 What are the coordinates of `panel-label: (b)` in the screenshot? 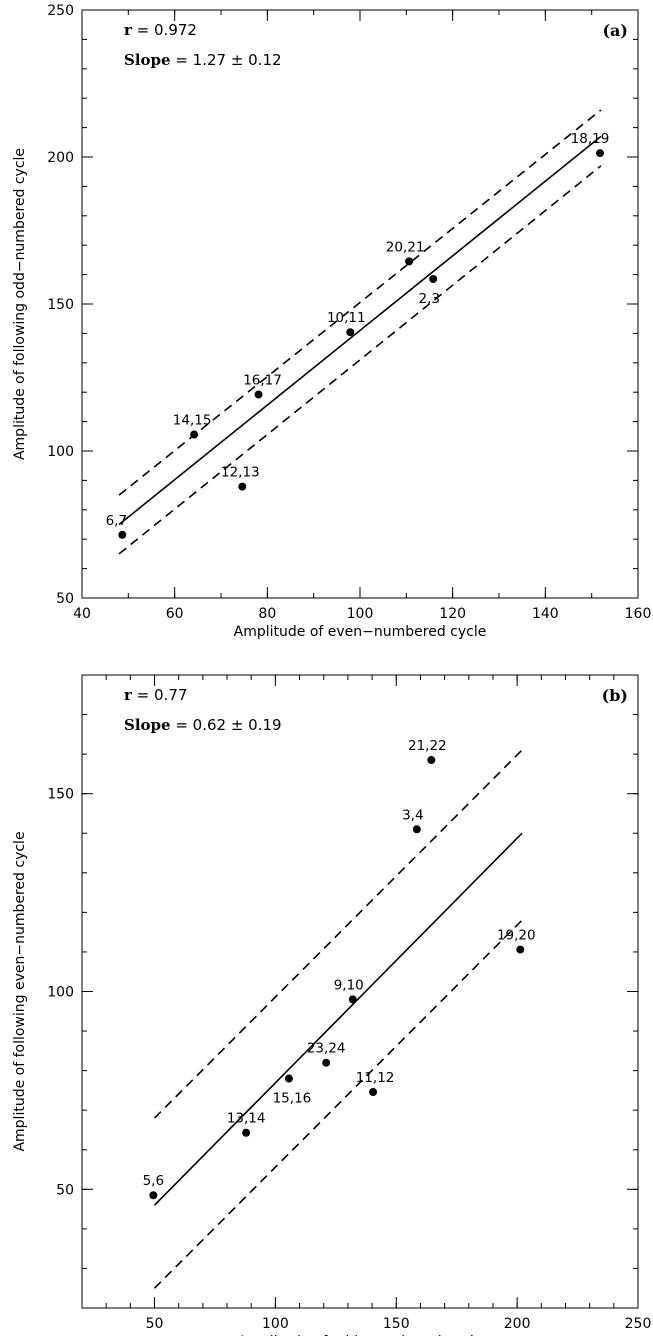 It's located at (615, 695).